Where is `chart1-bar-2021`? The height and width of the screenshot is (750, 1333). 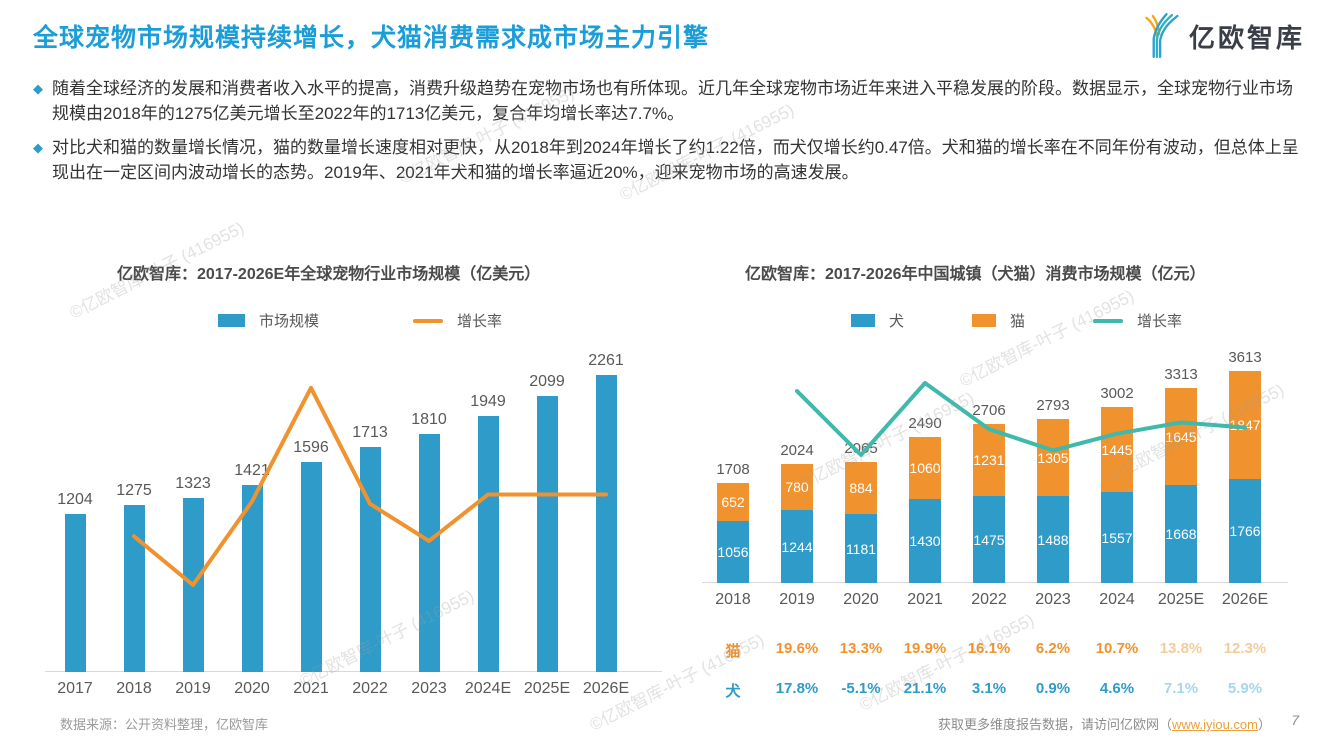 chart1-bar-2021 is located at coordinates (311, 567).